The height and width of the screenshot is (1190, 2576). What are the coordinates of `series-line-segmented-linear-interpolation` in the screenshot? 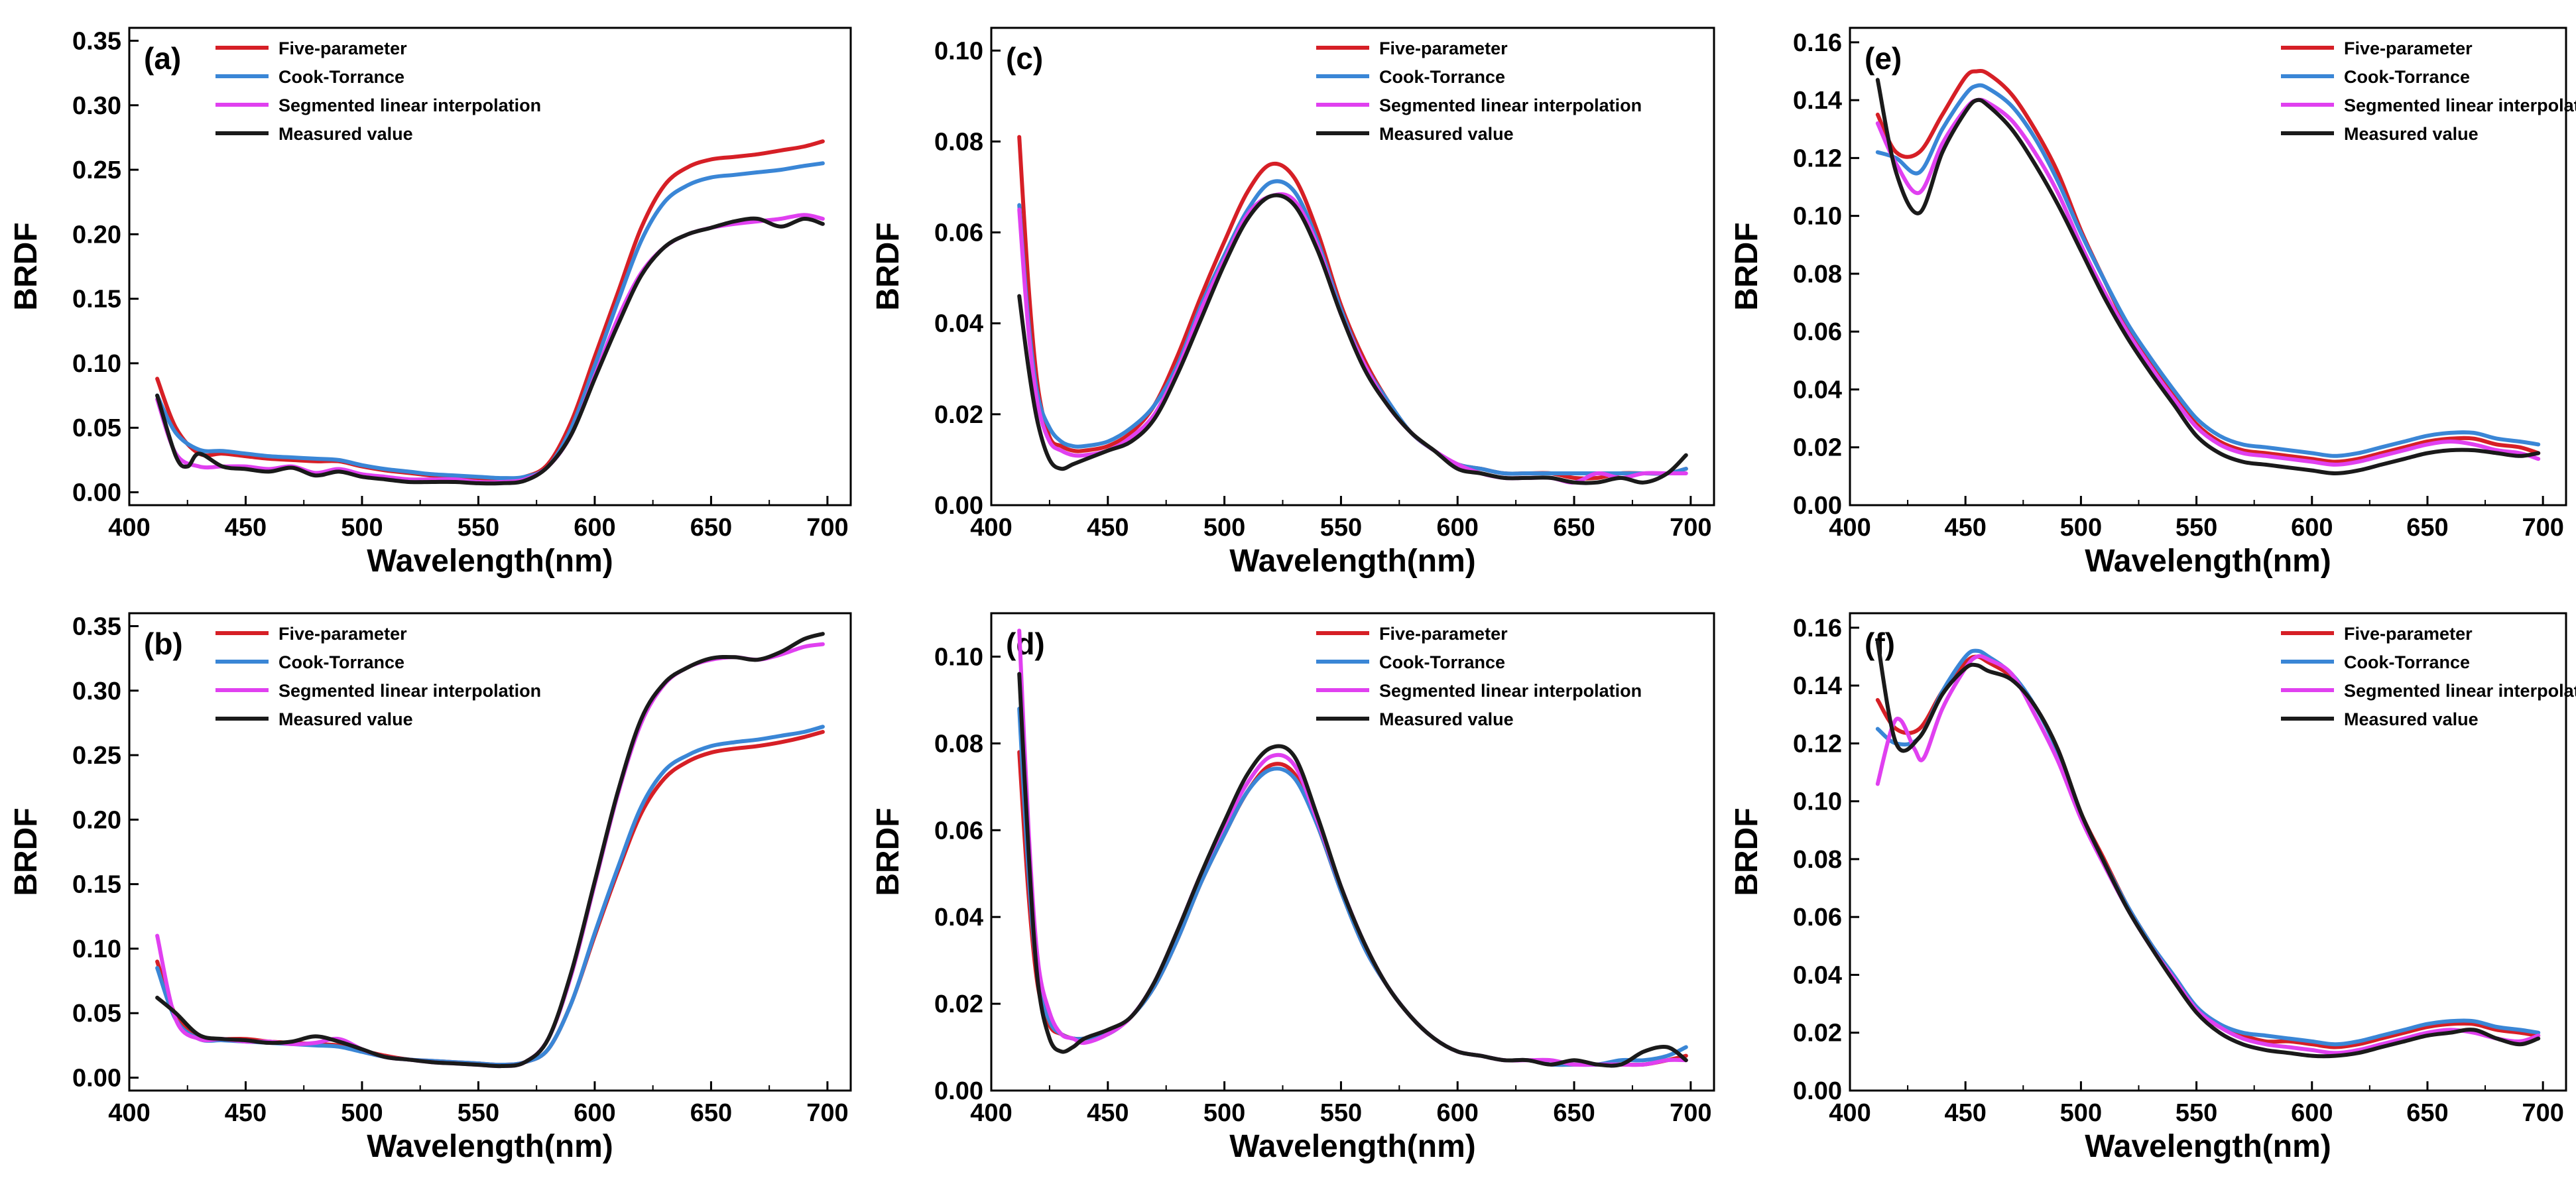 It's located at (490, 855).